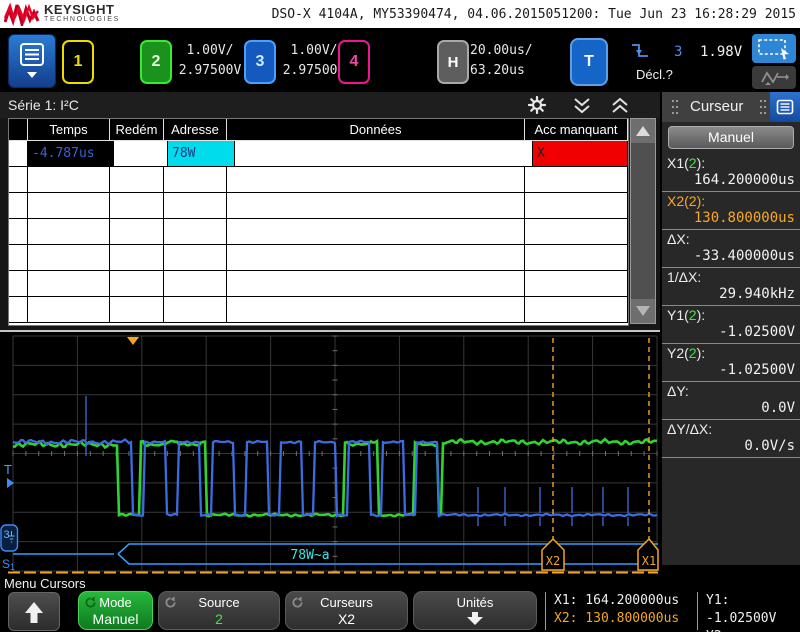  I want to click on softkey-source: Source 2, so click(219, 610).